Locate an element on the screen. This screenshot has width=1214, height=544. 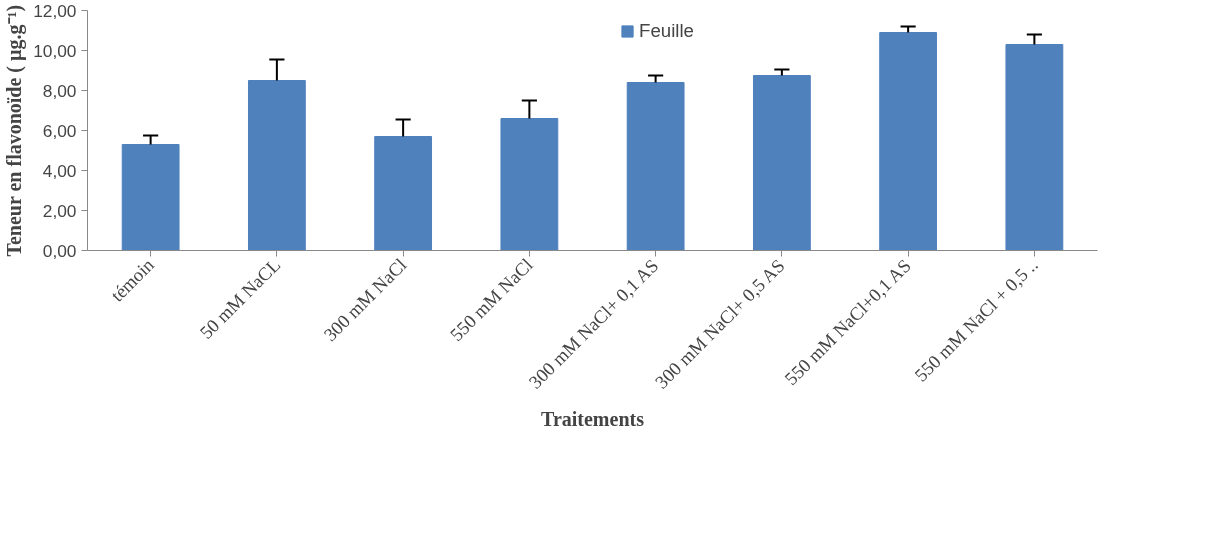
y-tick-label: 4,00 is located at coordinates (59, 170).